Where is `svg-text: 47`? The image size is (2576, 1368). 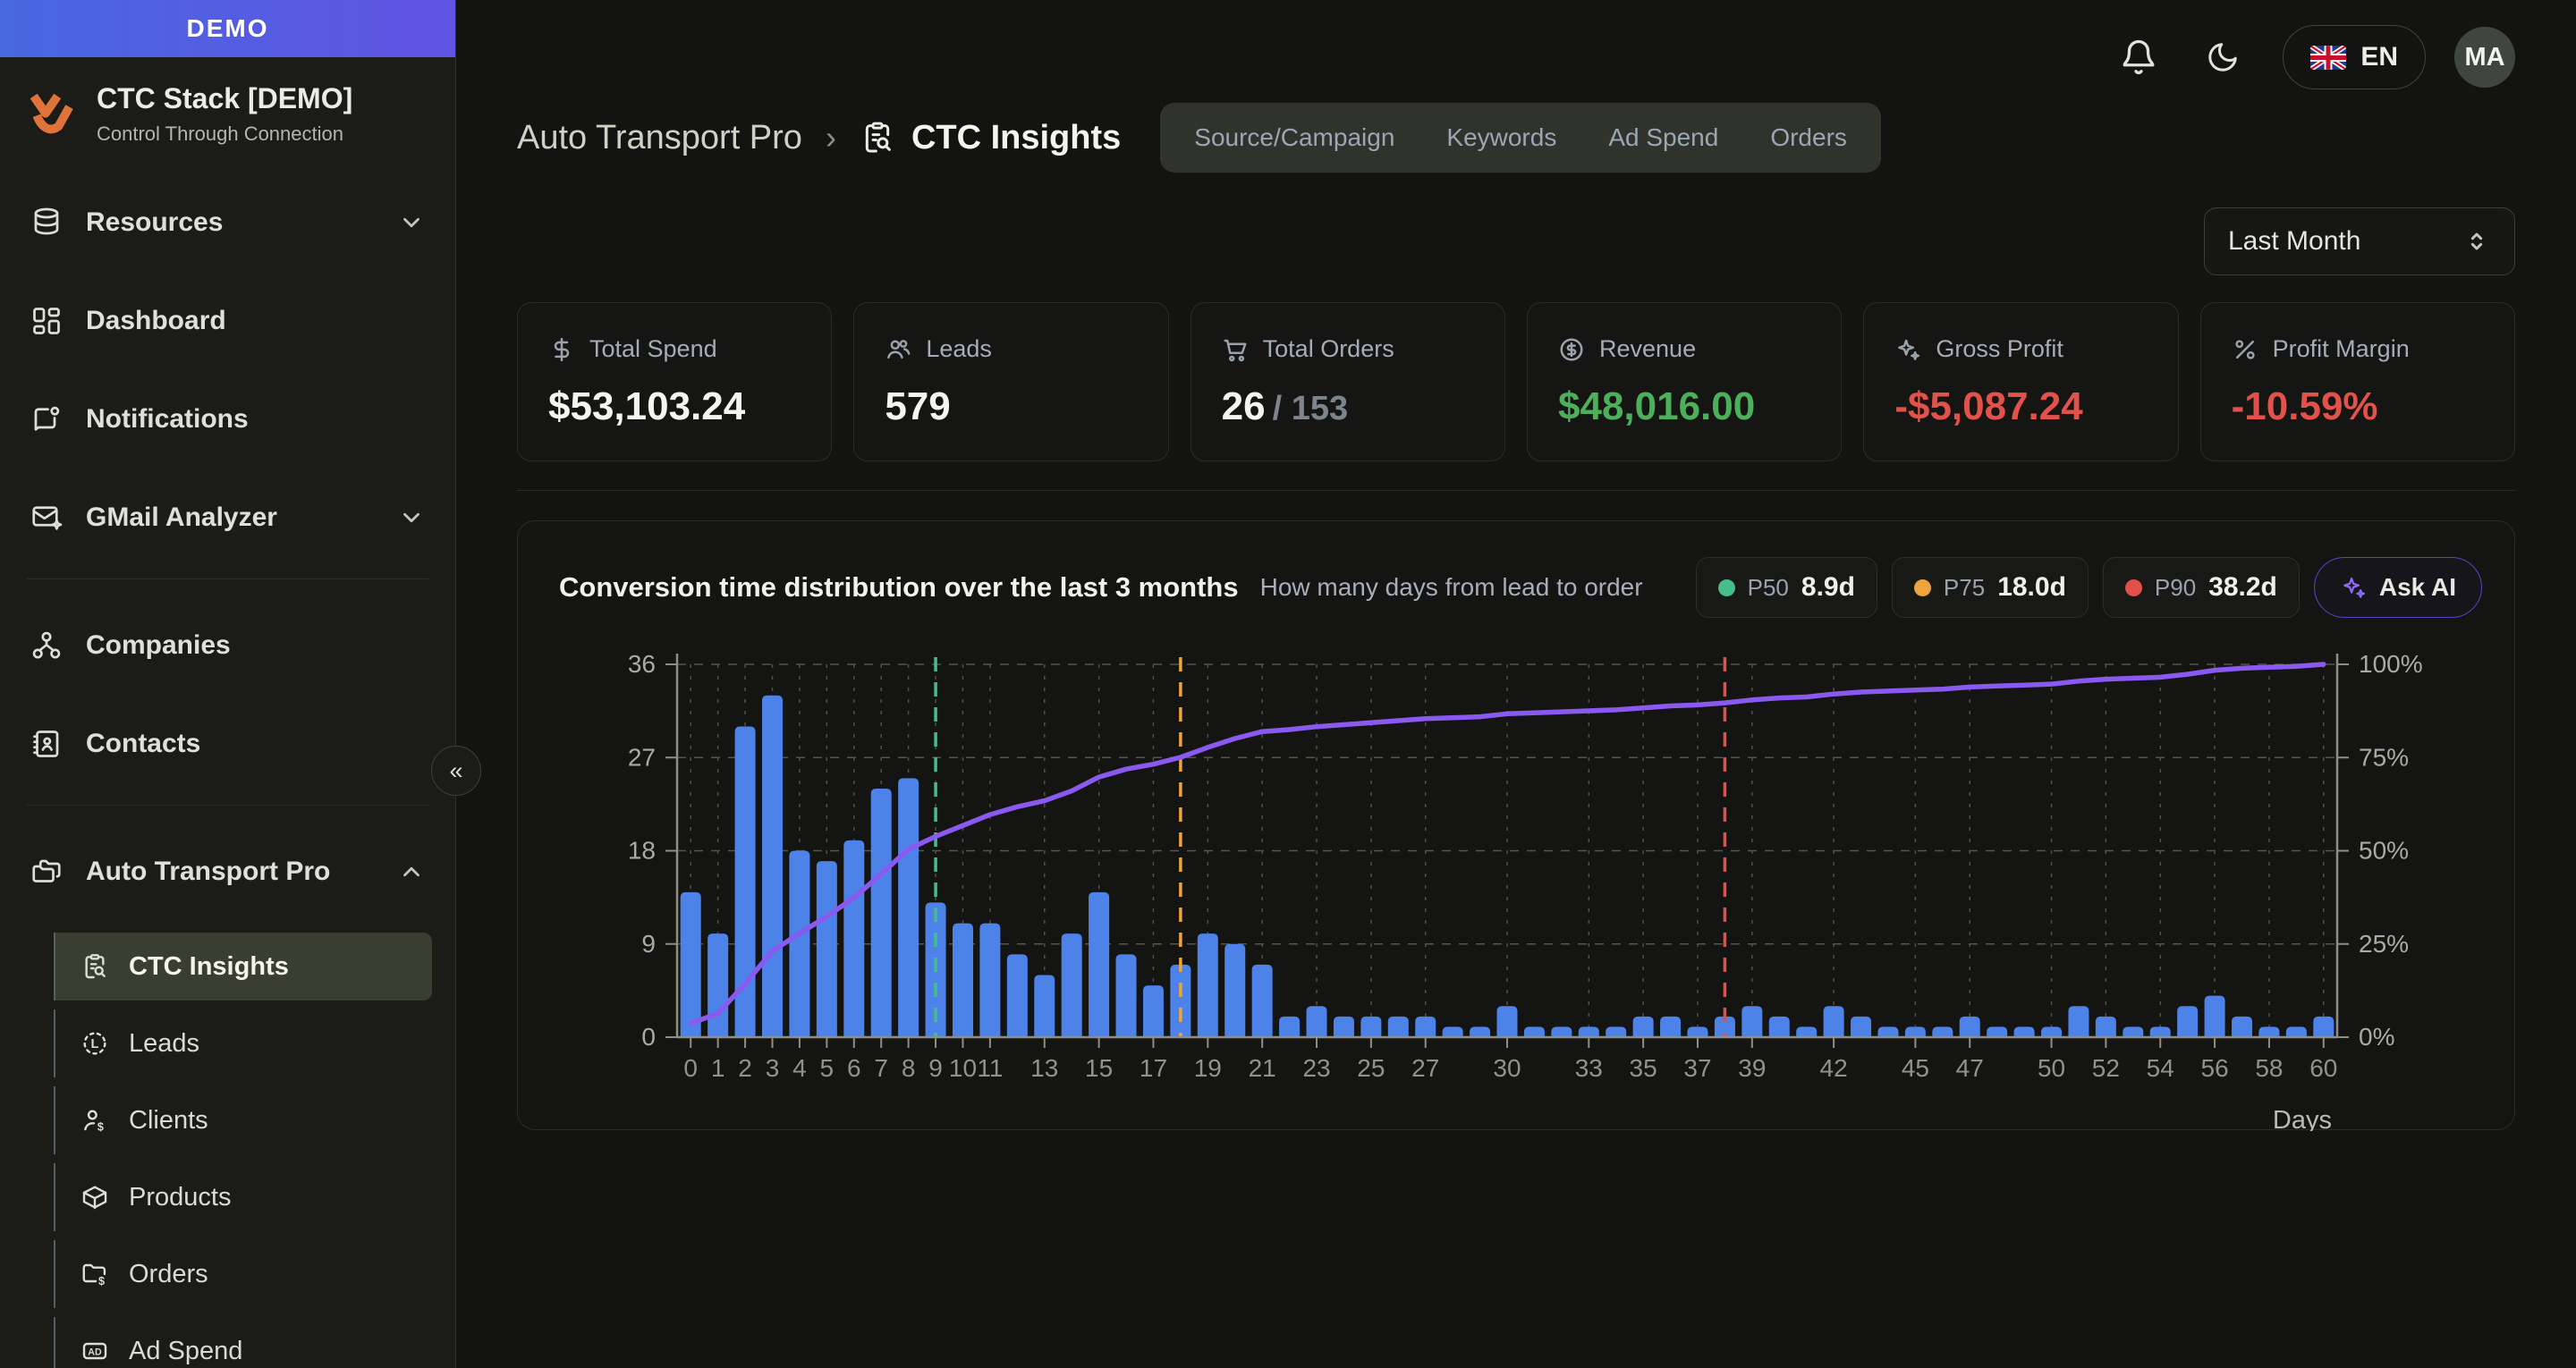 svg-text: 47 is located at coordinates (1970, 1068).